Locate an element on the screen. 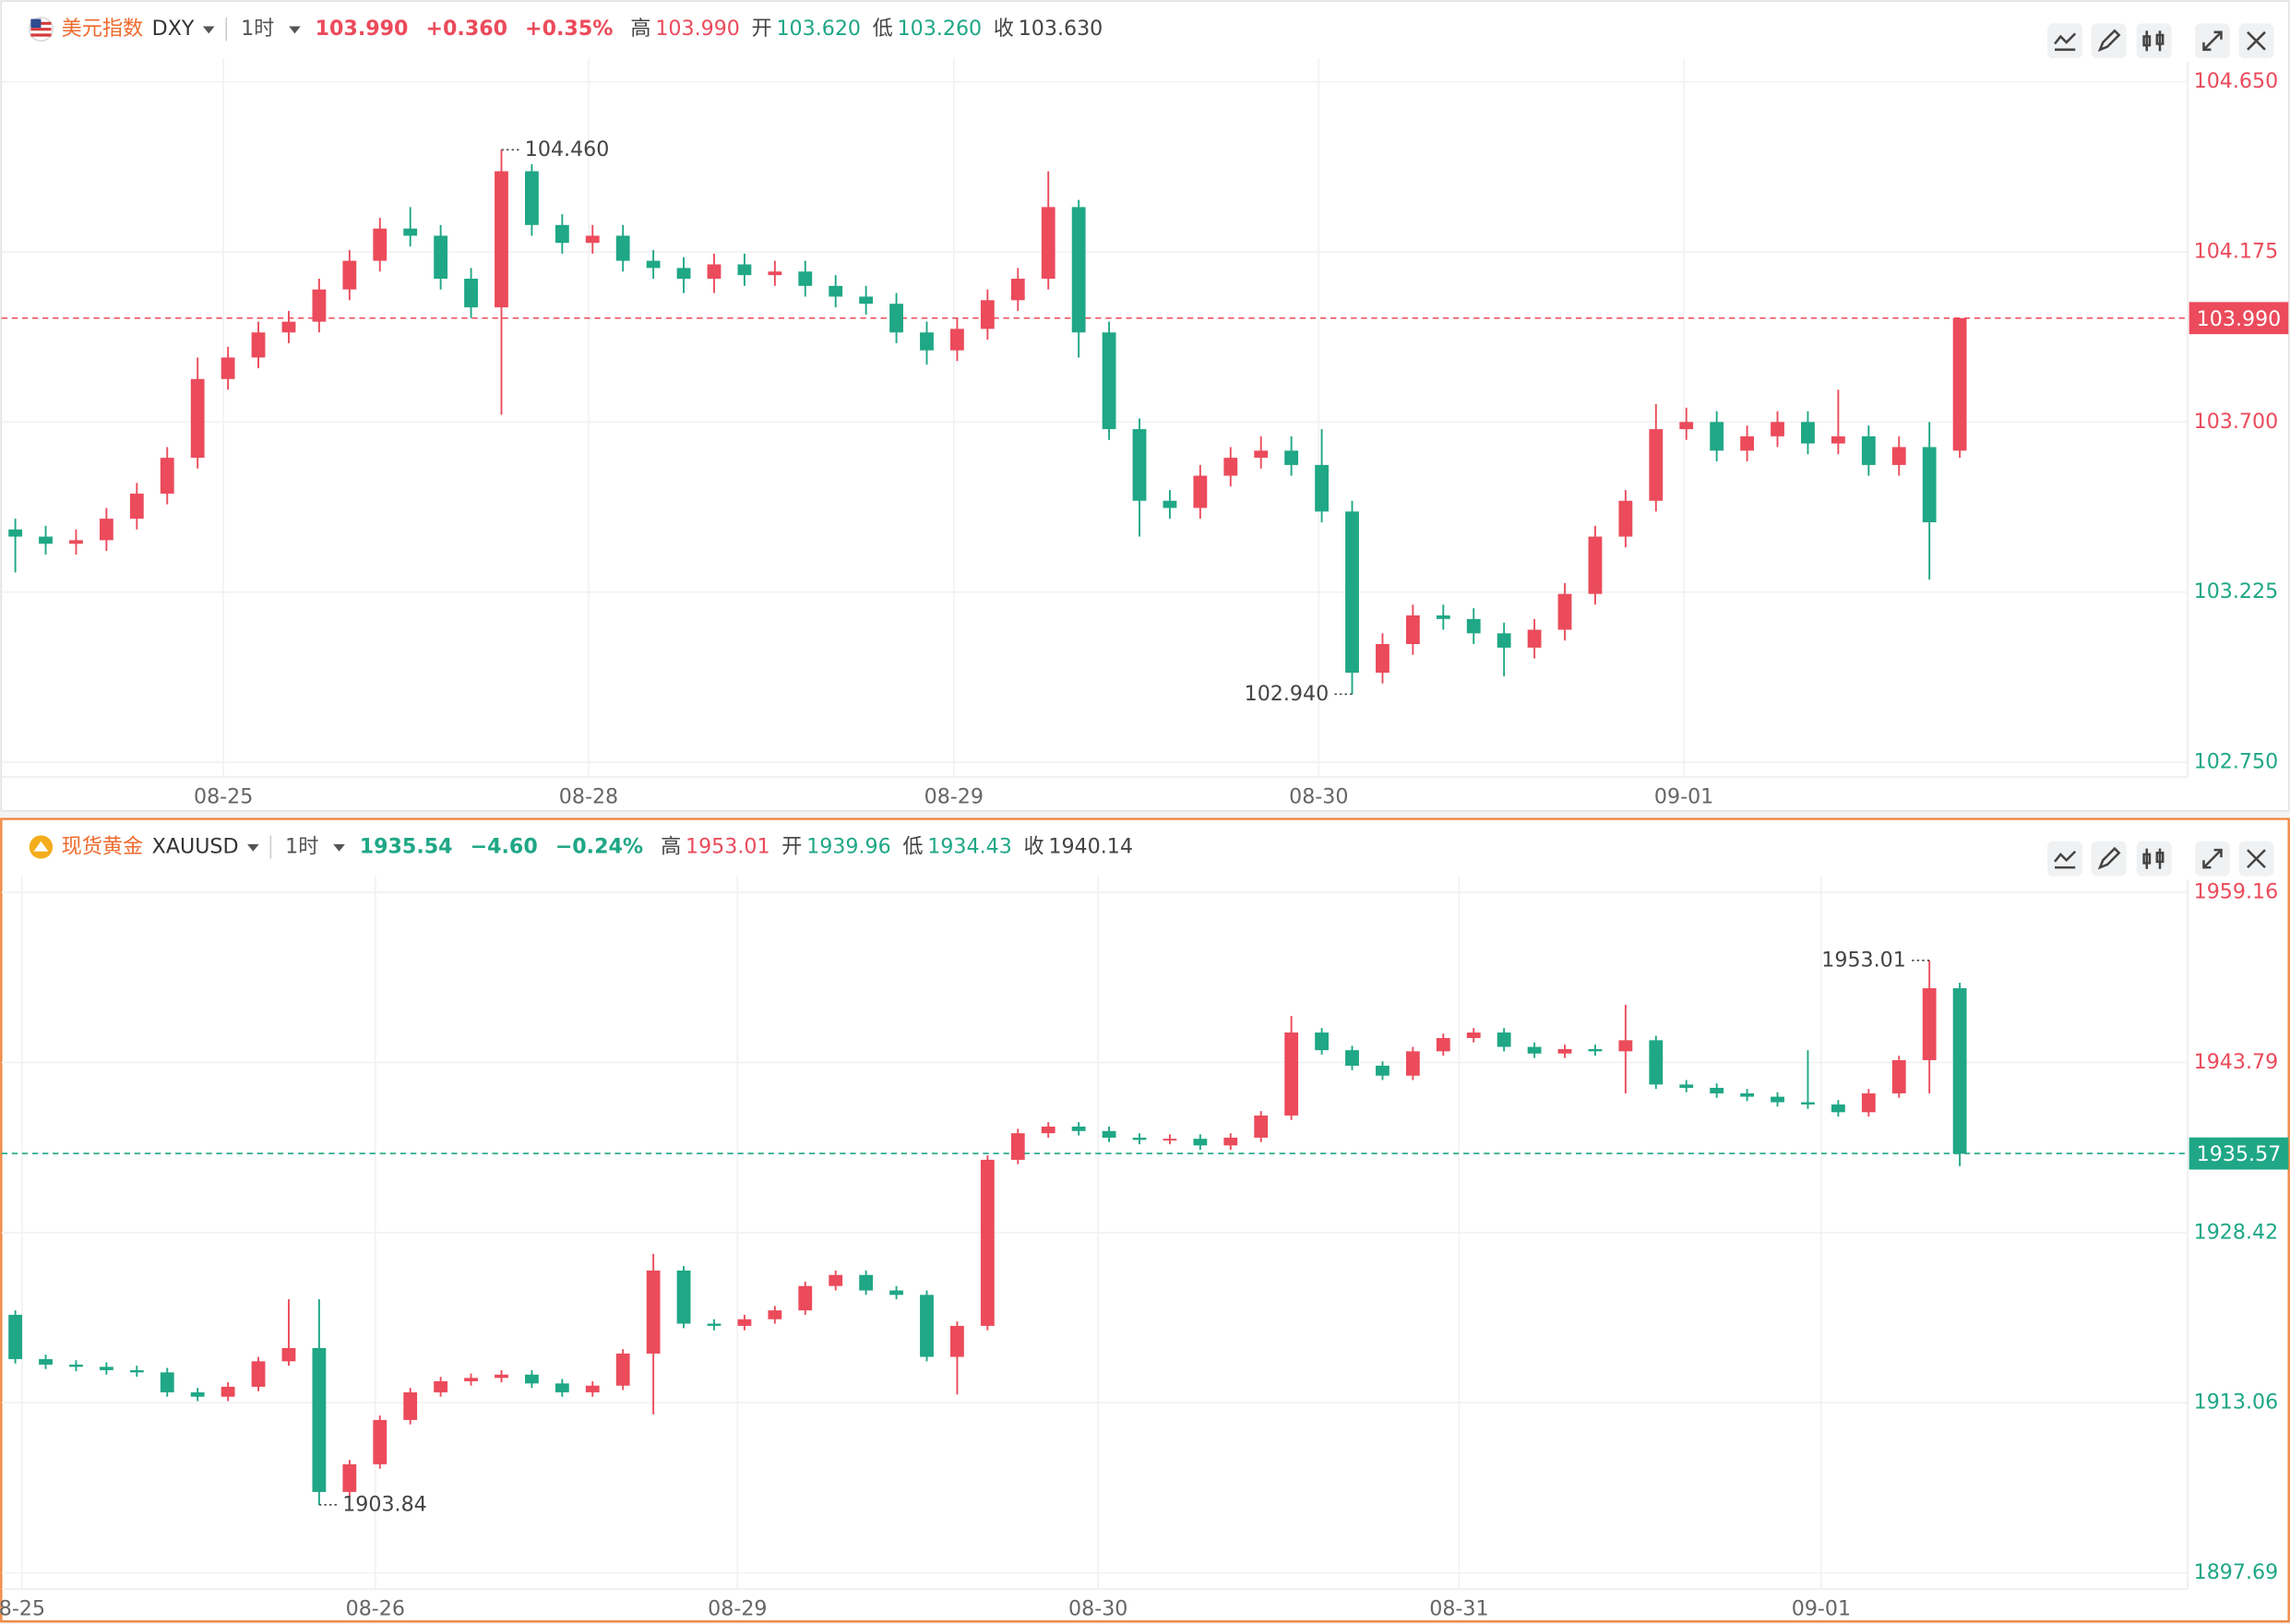 Image resolution: width=2290 pixels, height=1624 pixels. last-price-box is located at coordinates (2239, 1153).